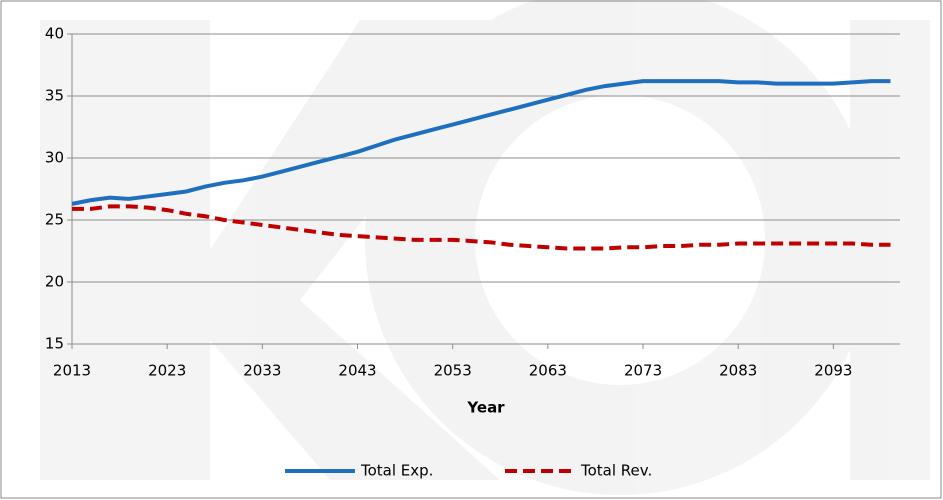 The height and width of the screenshot is (500, 943). I want to click on x-tick-label: 2023, so click(167, 371).